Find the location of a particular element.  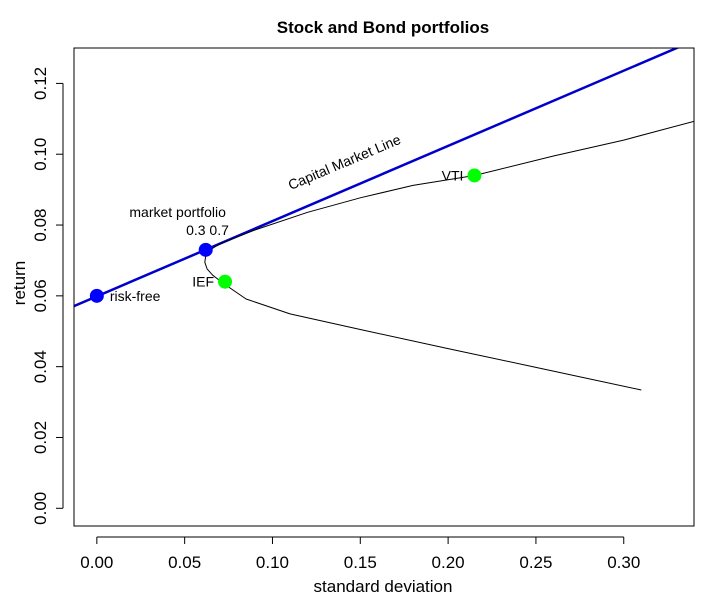

points-layer: risk-free VTI IEF is located at coordinates (285, 235).